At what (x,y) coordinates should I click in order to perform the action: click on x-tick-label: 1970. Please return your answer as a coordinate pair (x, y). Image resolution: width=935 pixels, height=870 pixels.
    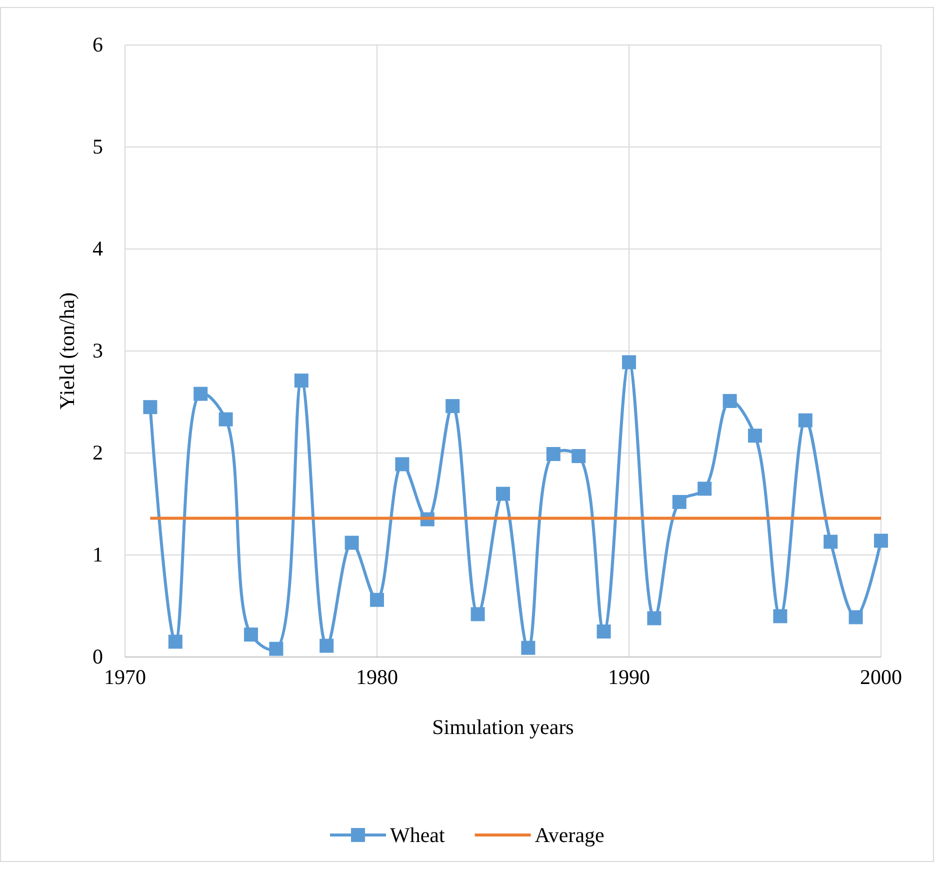
    Looking at the image, I should click on (125, 676).